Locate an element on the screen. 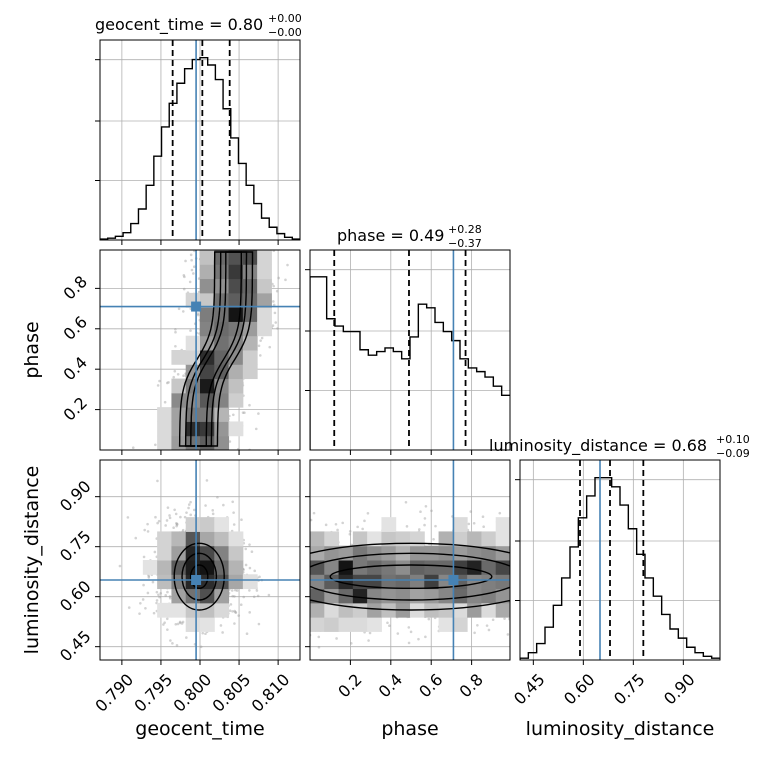 This screenshot has width=760, height=760. title-luminosity_distance-plus: +0.10 is located at coordinates (733, 439).